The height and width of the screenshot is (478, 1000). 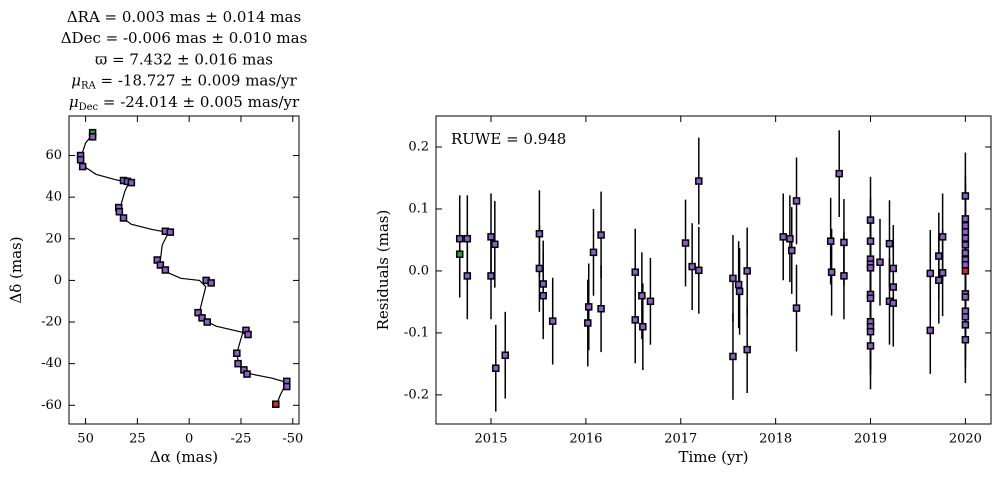 I want to click on y-tick-label: -0.2, so click(x=416, y=394).